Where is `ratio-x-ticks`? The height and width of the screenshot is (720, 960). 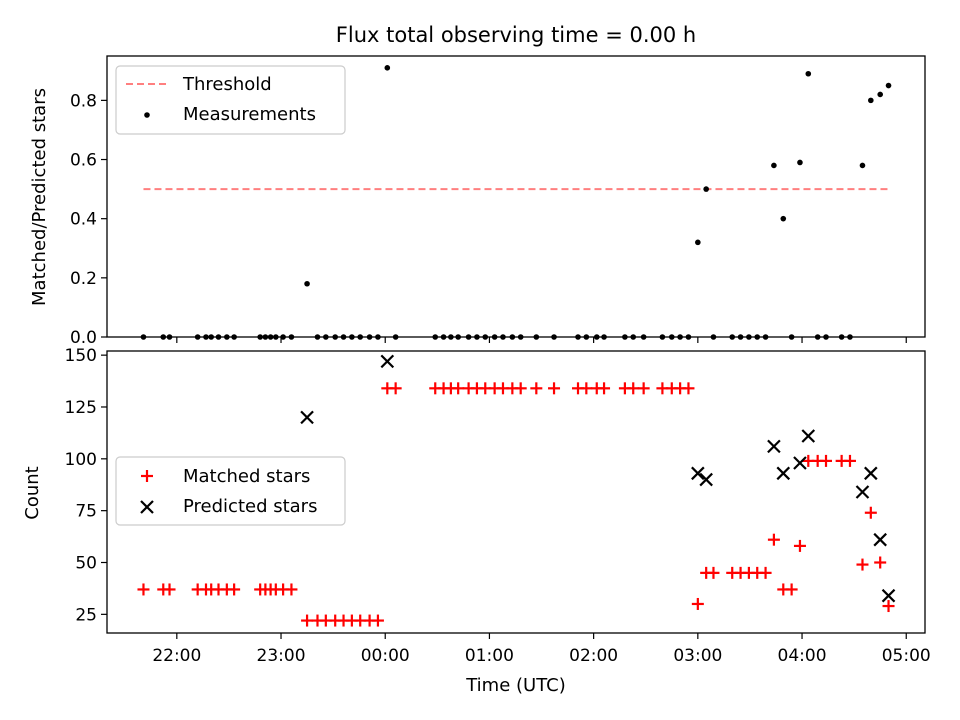
ratio-x-ticks is located at coordinates (541, 340).